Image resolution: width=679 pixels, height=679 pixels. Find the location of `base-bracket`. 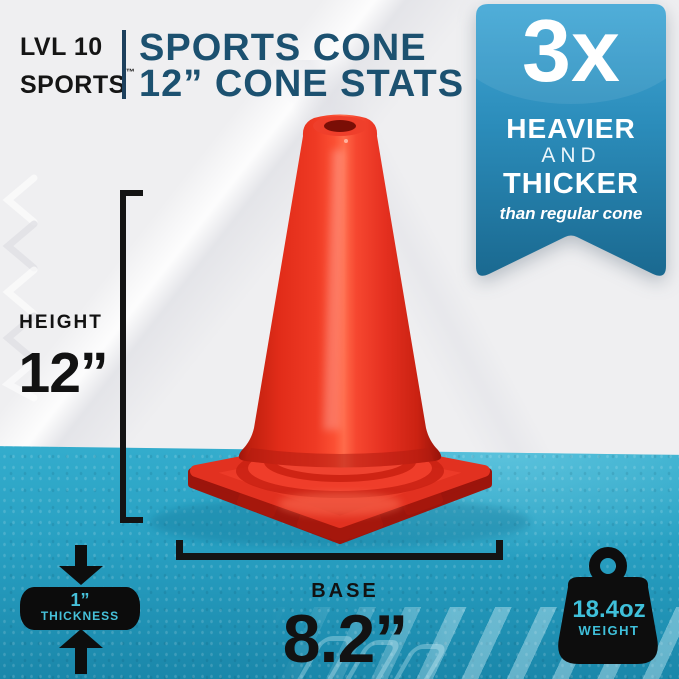

base-bracket is located at coordinates (339, 556).